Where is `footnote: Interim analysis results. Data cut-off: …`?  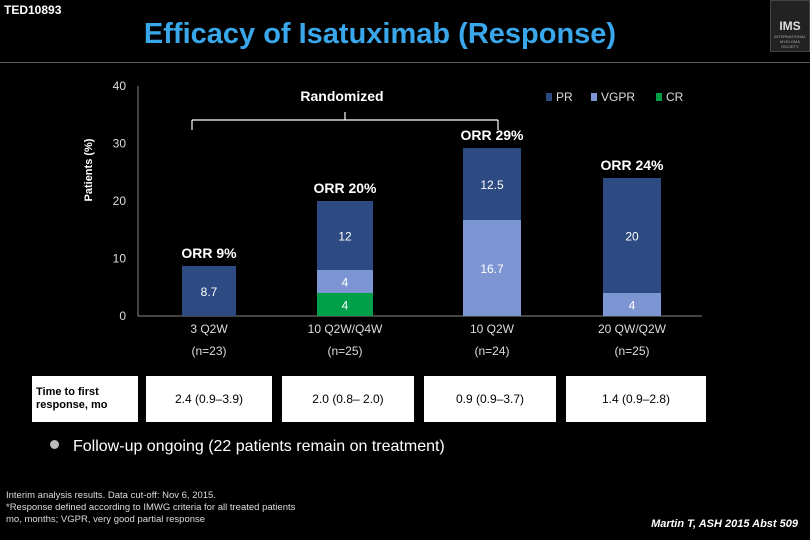
footnote: Interim analysis results. Data cut-off: … is located at coordinates (150, 508).